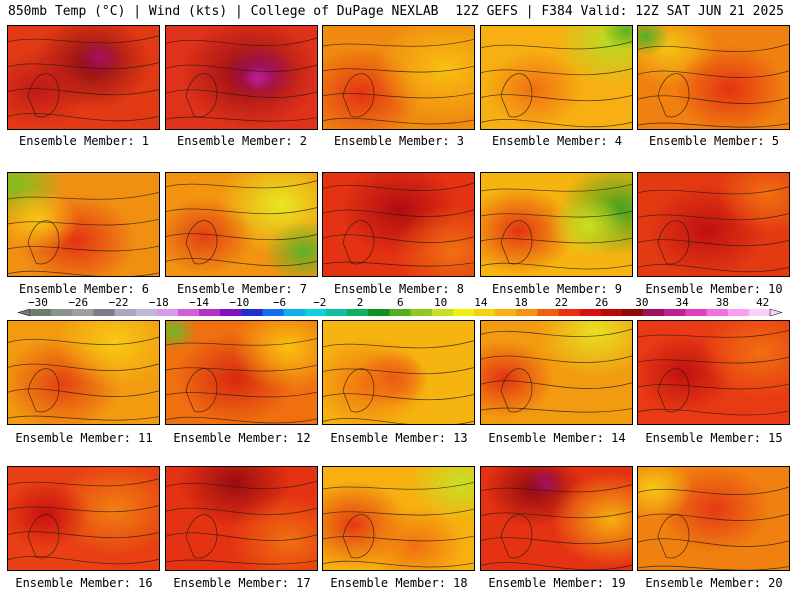  What do you see at coordinates (557, 438) in the screenshot?
I see `ensemble-member-label: Ensemble Member: 14` at bounding box center [557, 438].